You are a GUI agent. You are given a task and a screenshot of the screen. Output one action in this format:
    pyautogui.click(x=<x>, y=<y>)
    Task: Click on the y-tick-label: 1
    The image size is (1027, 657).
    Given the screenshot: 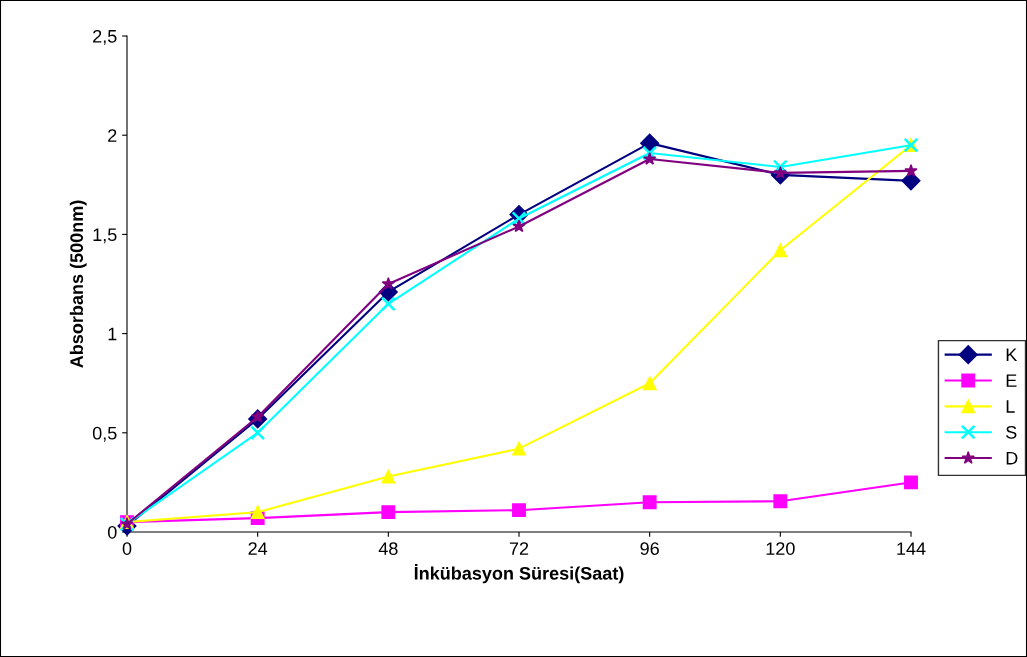 What is the action you would take?
    pyautogui.click(x=112, y=334)
    